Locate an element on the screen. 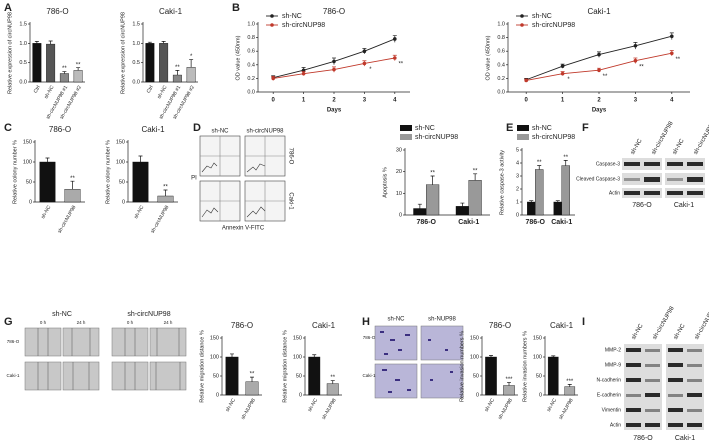  y-axis-label: Relative invasion numbers % is located at coordinates (462, 366).